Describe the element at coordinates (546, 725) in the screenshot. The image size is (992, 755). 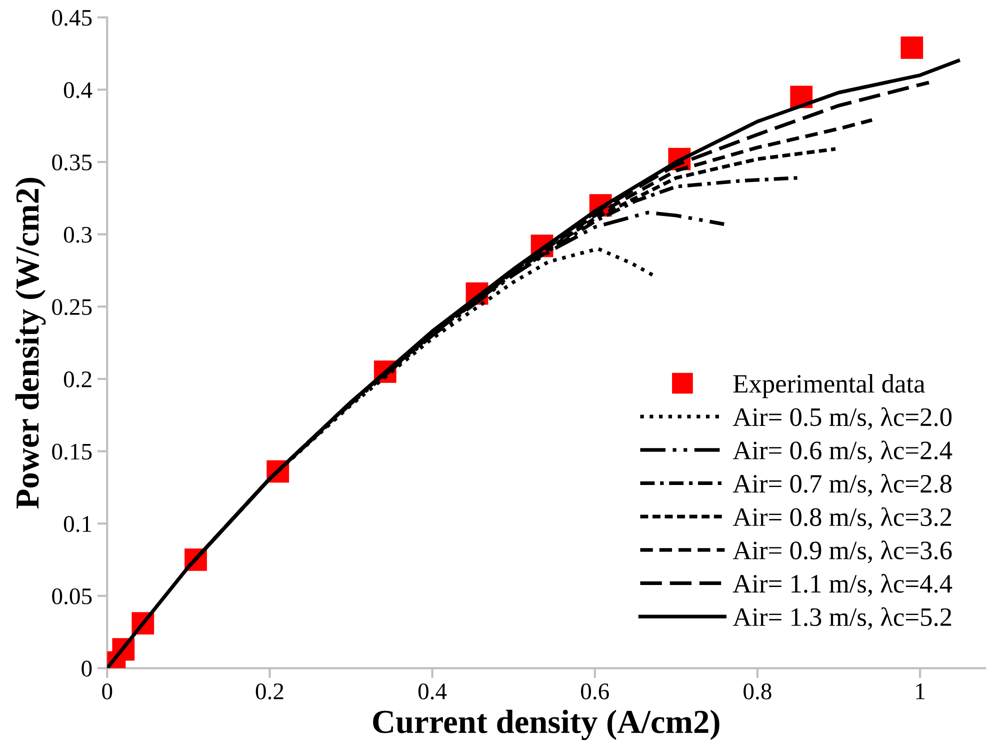
I see `x-axis-title: Current density (A/cm2)` at that location.